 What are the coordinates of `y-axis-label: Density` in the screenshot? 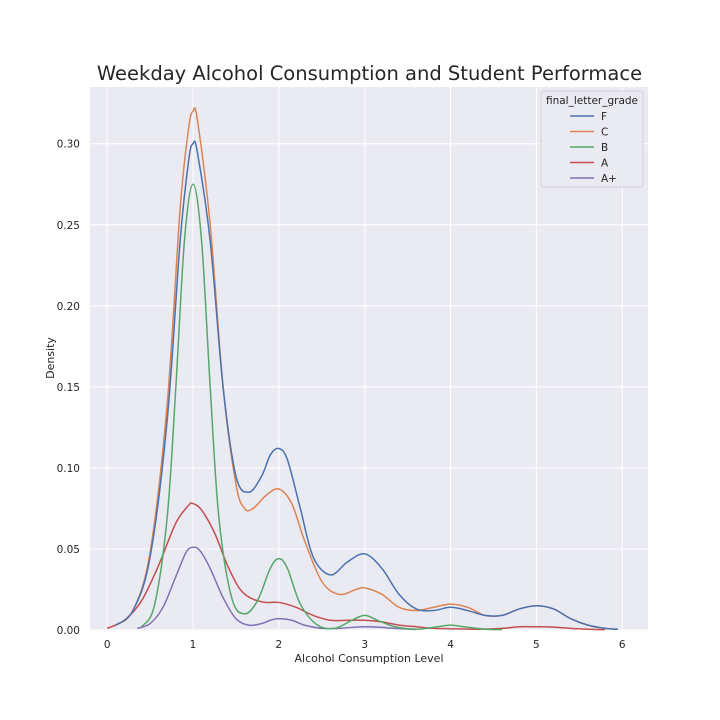 It's located at (50, 358).